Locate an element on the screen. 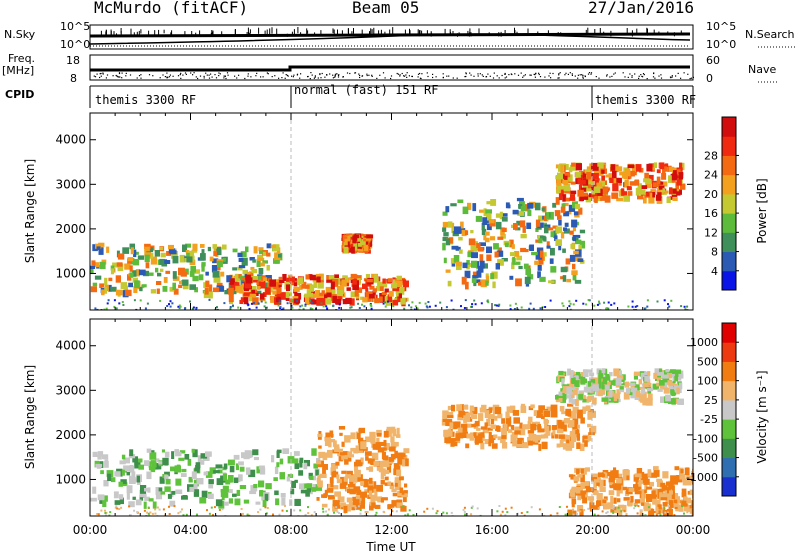 The height and width of the screenshot is (554, 800). velocity-colorbar-tick-label: 1000 is located at coordinates (704, 342).